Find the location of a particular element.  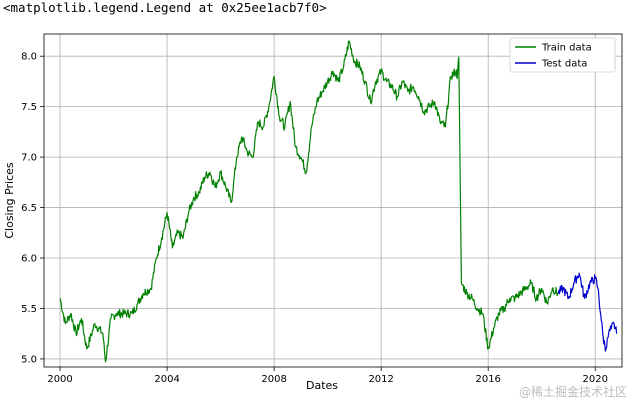

watermark-text: @稀土掘金技术社区 is located at coordinates (572, 392).